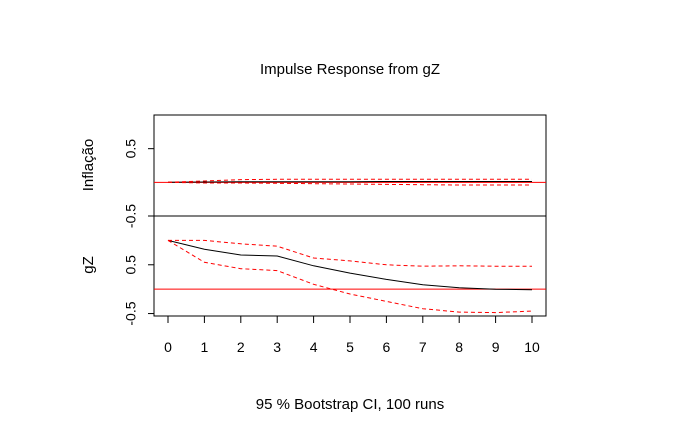 This screenshot has height=437, width=700. I want to click on panel-1-ci-upper-line, so click(349, 180).